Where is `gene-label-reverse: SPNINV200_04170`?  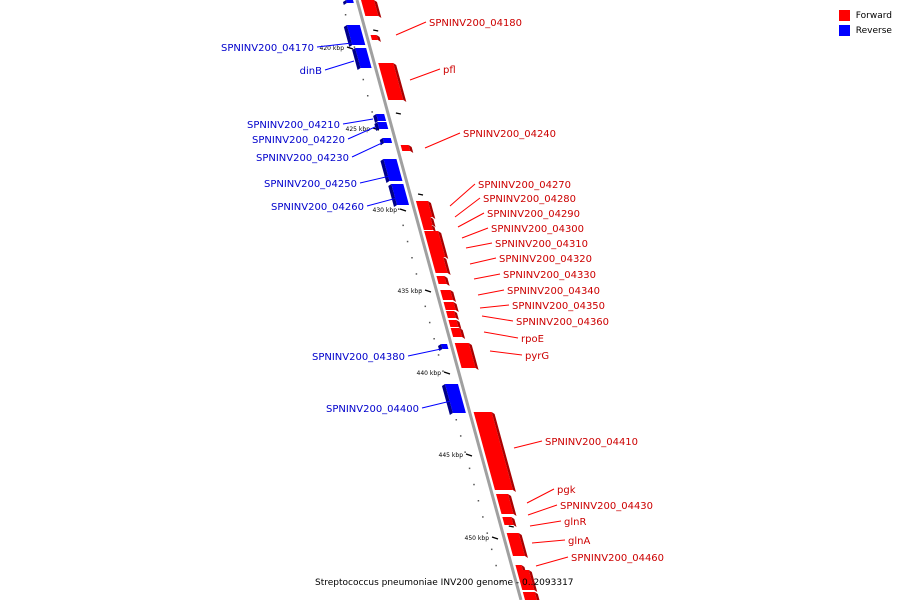 gene-label-reverse: SPNINV200_04170 is located at coordinates (267, 48).